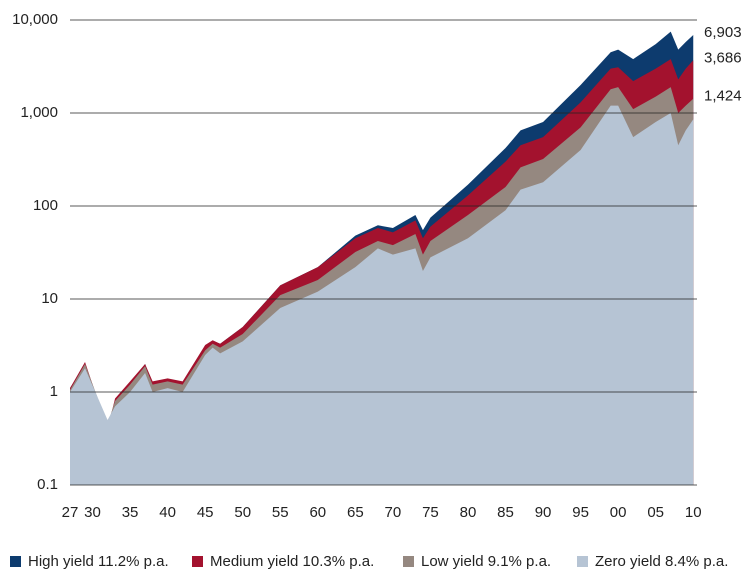 This screenshot has width=746, height=574. Describe the element at coordinates (92, 512) in the screenshot. I see `x-tick-label: 30` at that location.